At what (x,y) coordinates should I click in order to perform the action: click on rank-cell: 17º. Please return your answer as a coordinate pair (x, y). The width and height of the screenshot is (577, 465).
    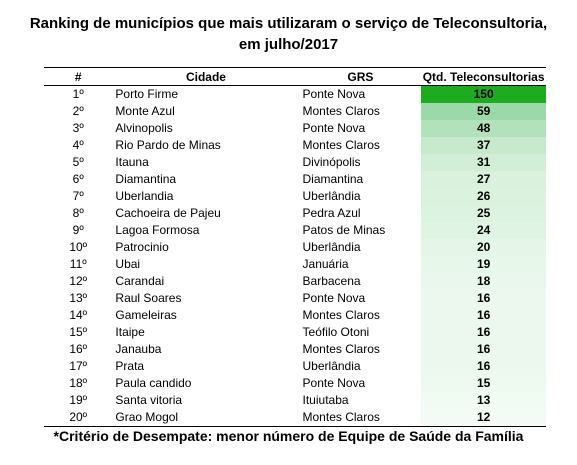
    Looking at the image, I should click on (78, 366).